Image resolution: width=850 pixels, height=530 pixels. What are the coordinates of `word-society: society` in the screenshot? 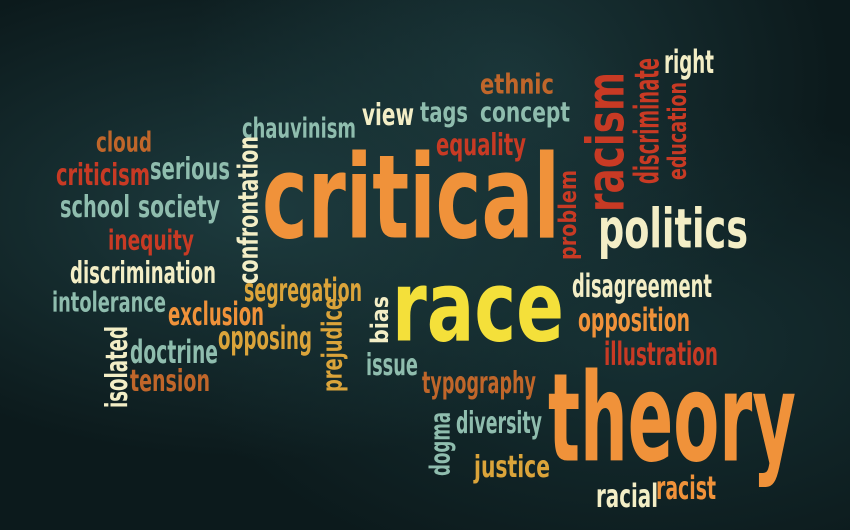 It's located at (179, 207).